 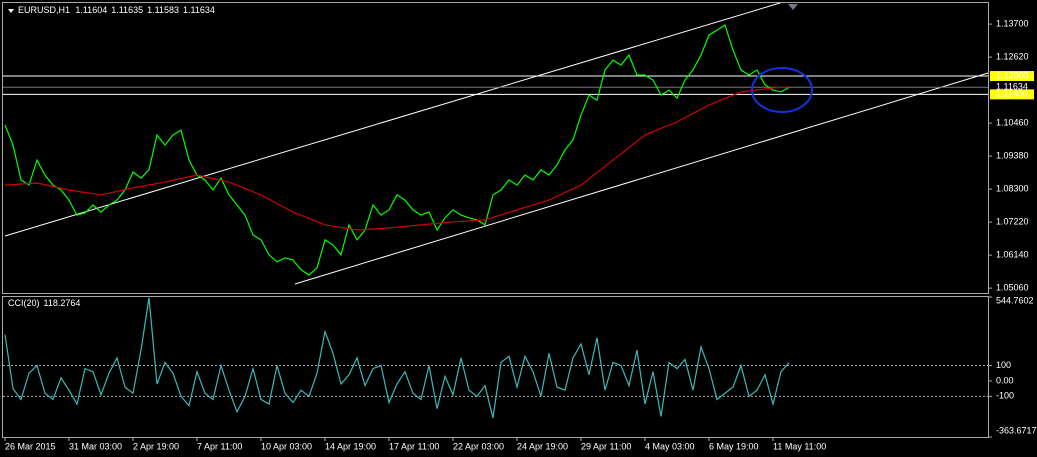 I want to click on x-tick-label: 29 Apr 11:00, so click(x=606, y=446).